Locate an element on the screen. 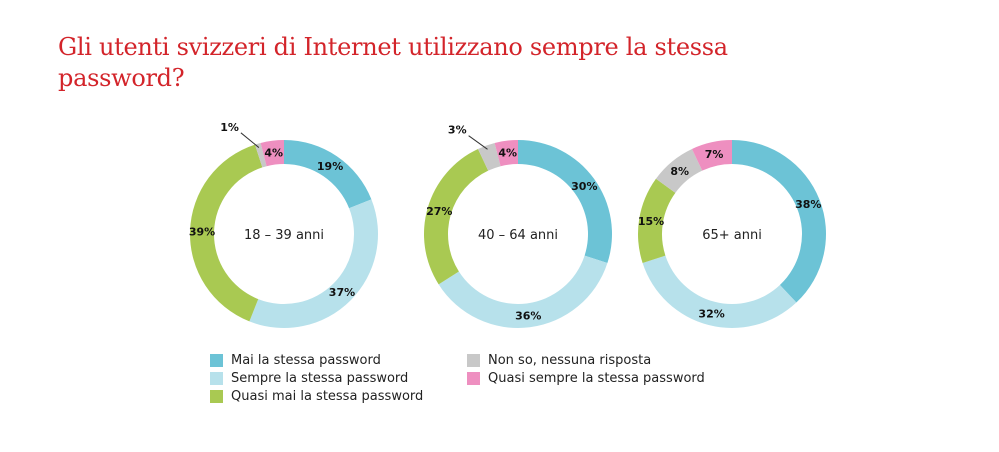  data-label: 7% is located at coordinates (714, 154).